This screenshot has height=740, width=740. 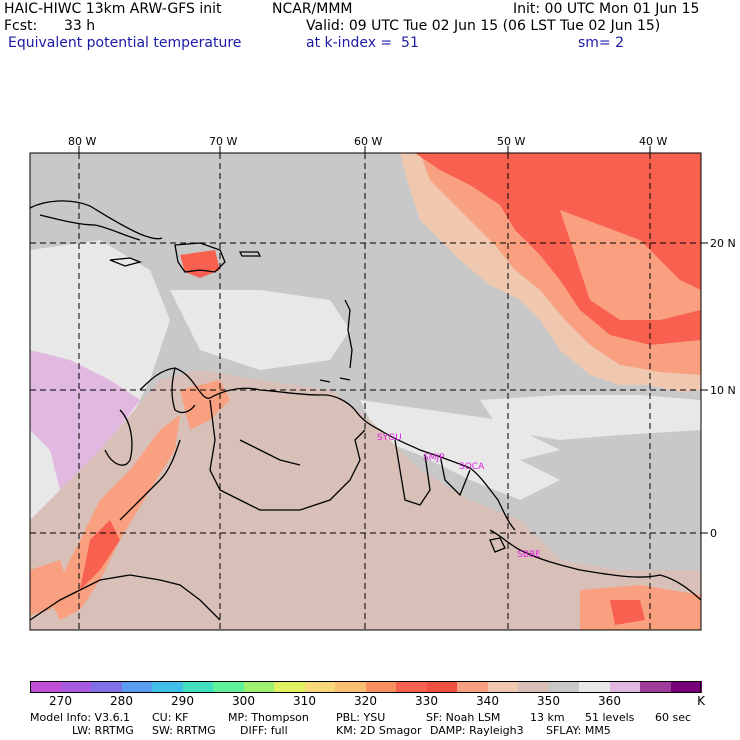 What do you see at coordinates (368, 141) in the screenshot?
I see `lon-label-60w: 60 W` at bounding box center [368, 141].